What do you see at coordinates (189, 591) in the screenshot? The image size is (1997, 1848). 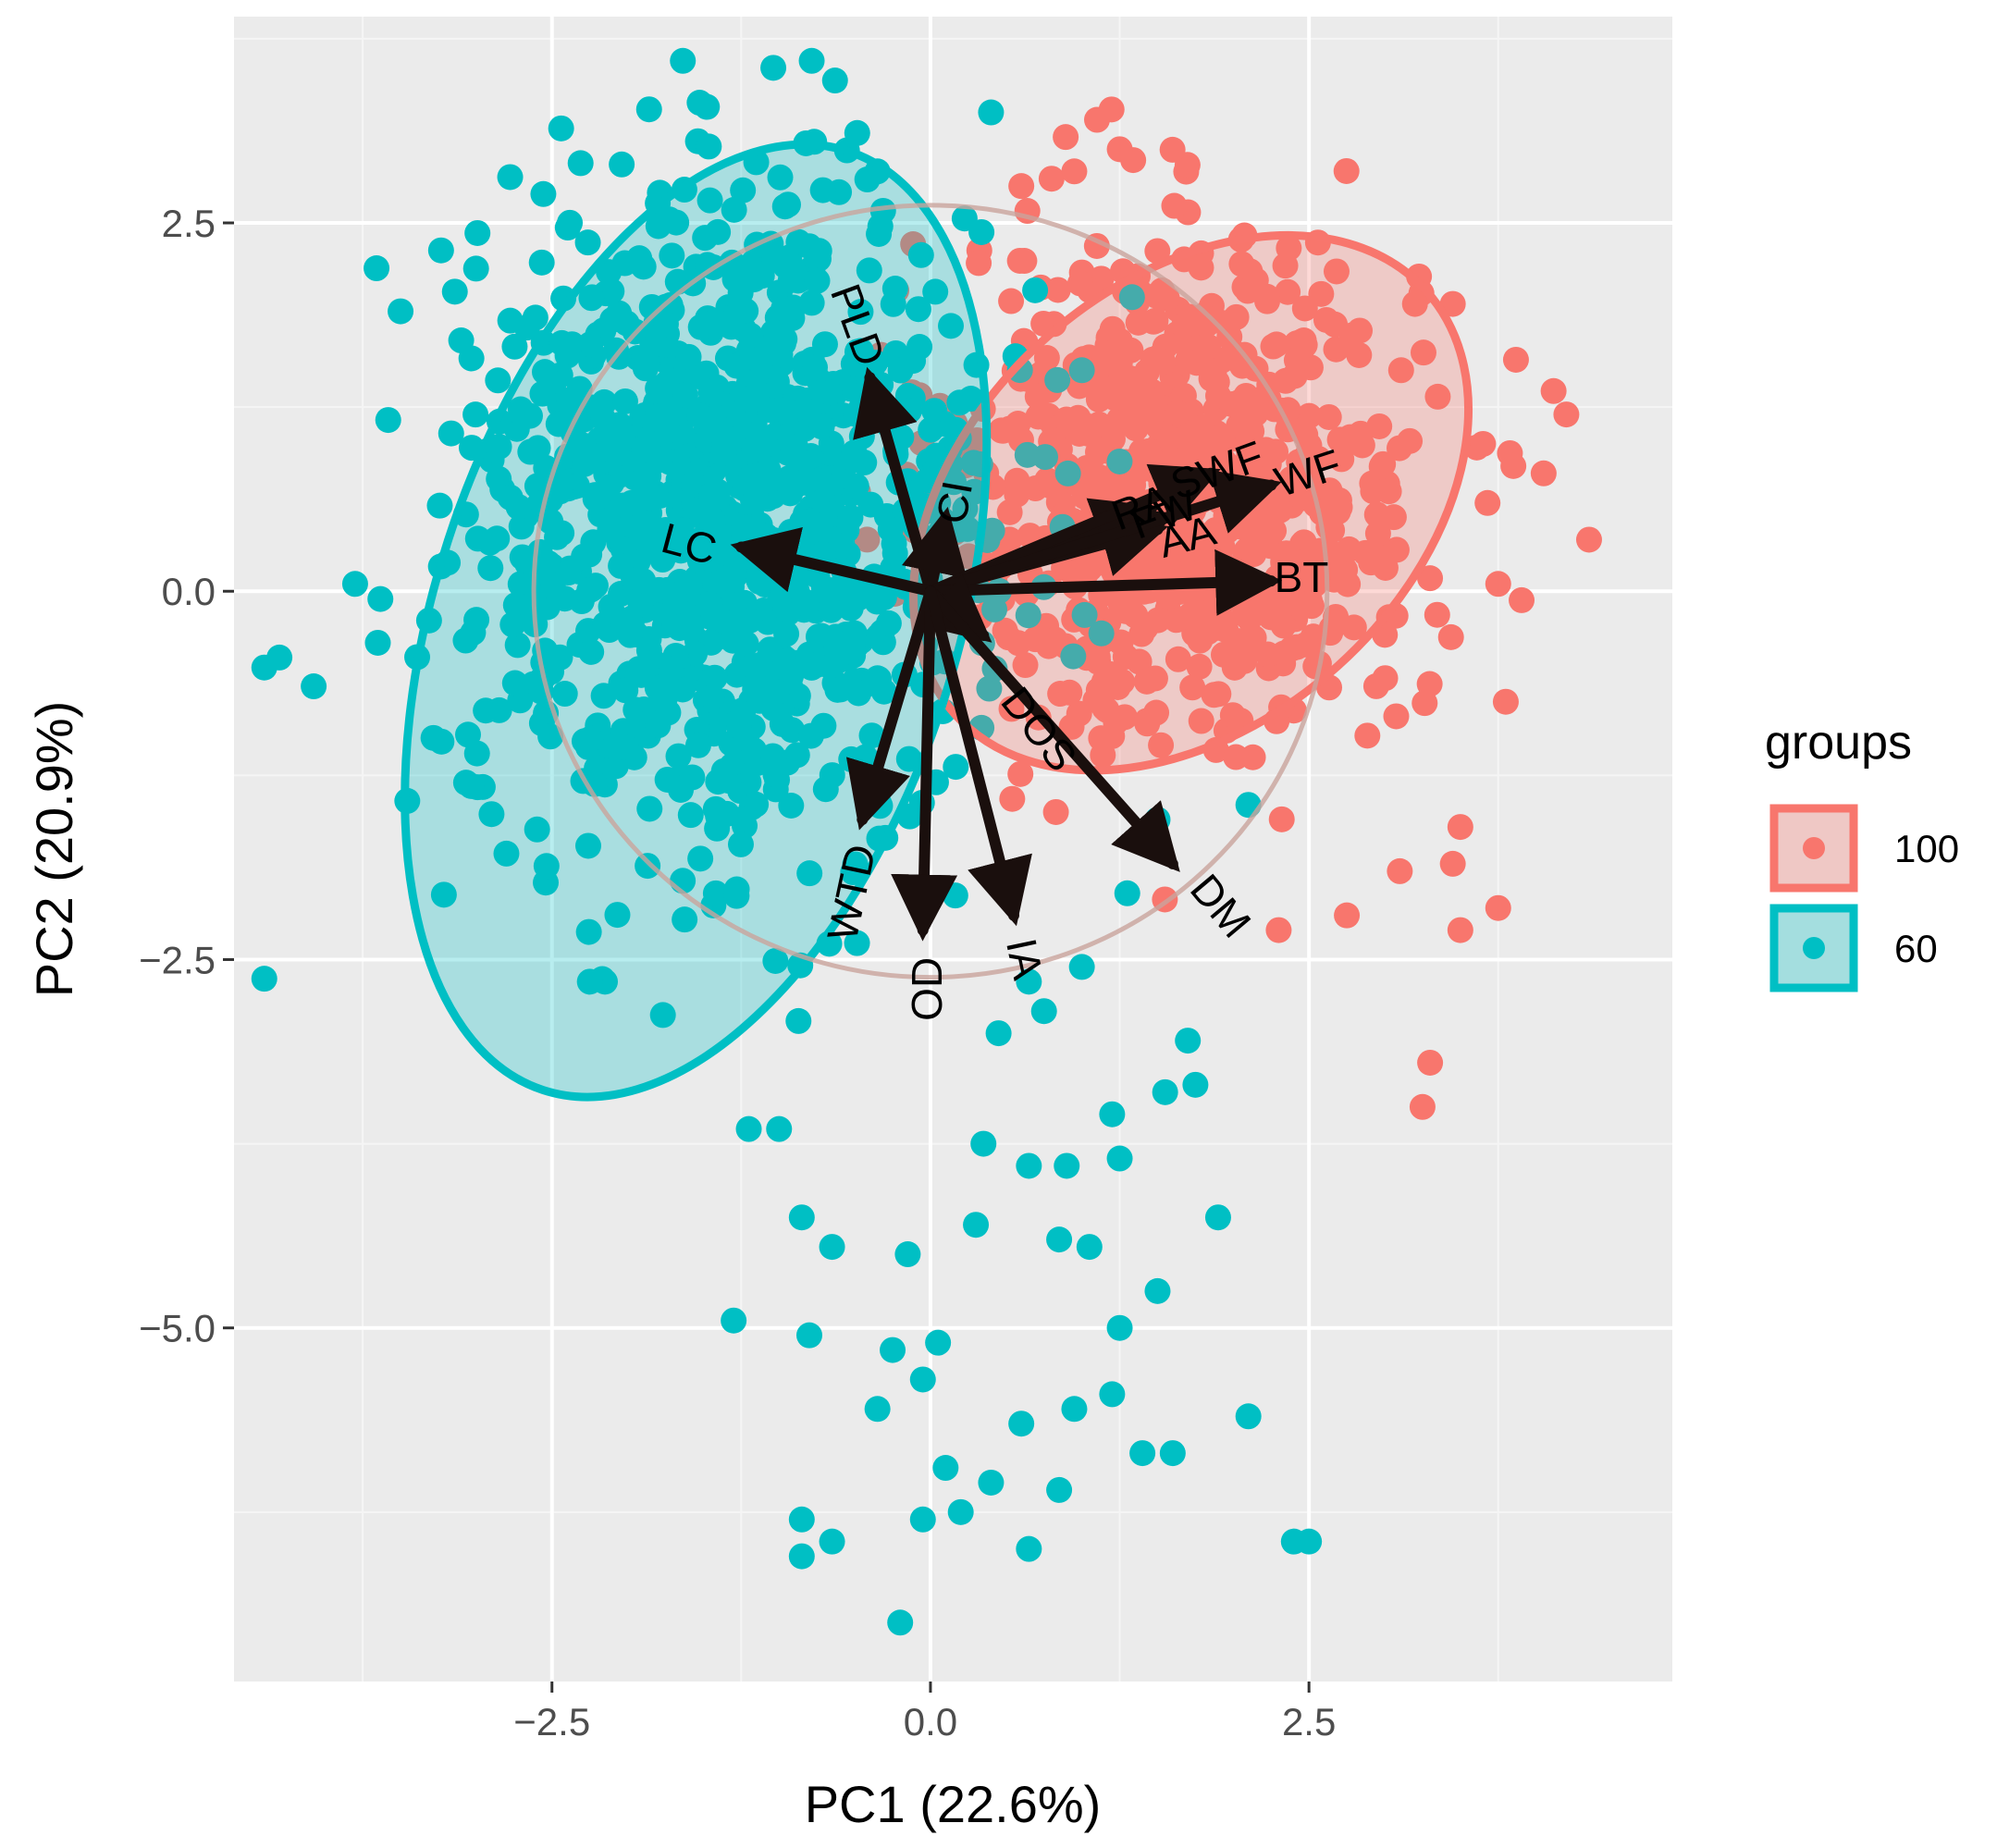 I see `y-tick-label-1: 0.0` at bounding box center [189, 591].